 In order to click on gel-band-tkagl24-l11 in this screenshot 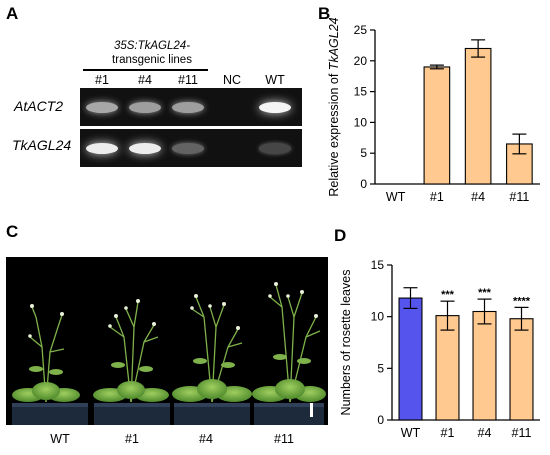, I will do `click(188, 148)`.